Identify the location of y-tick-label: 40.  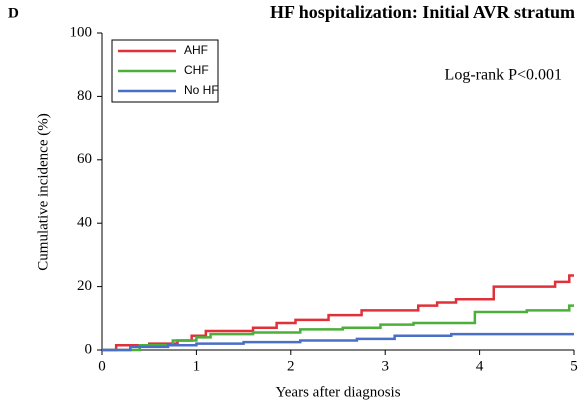
(84, 223).